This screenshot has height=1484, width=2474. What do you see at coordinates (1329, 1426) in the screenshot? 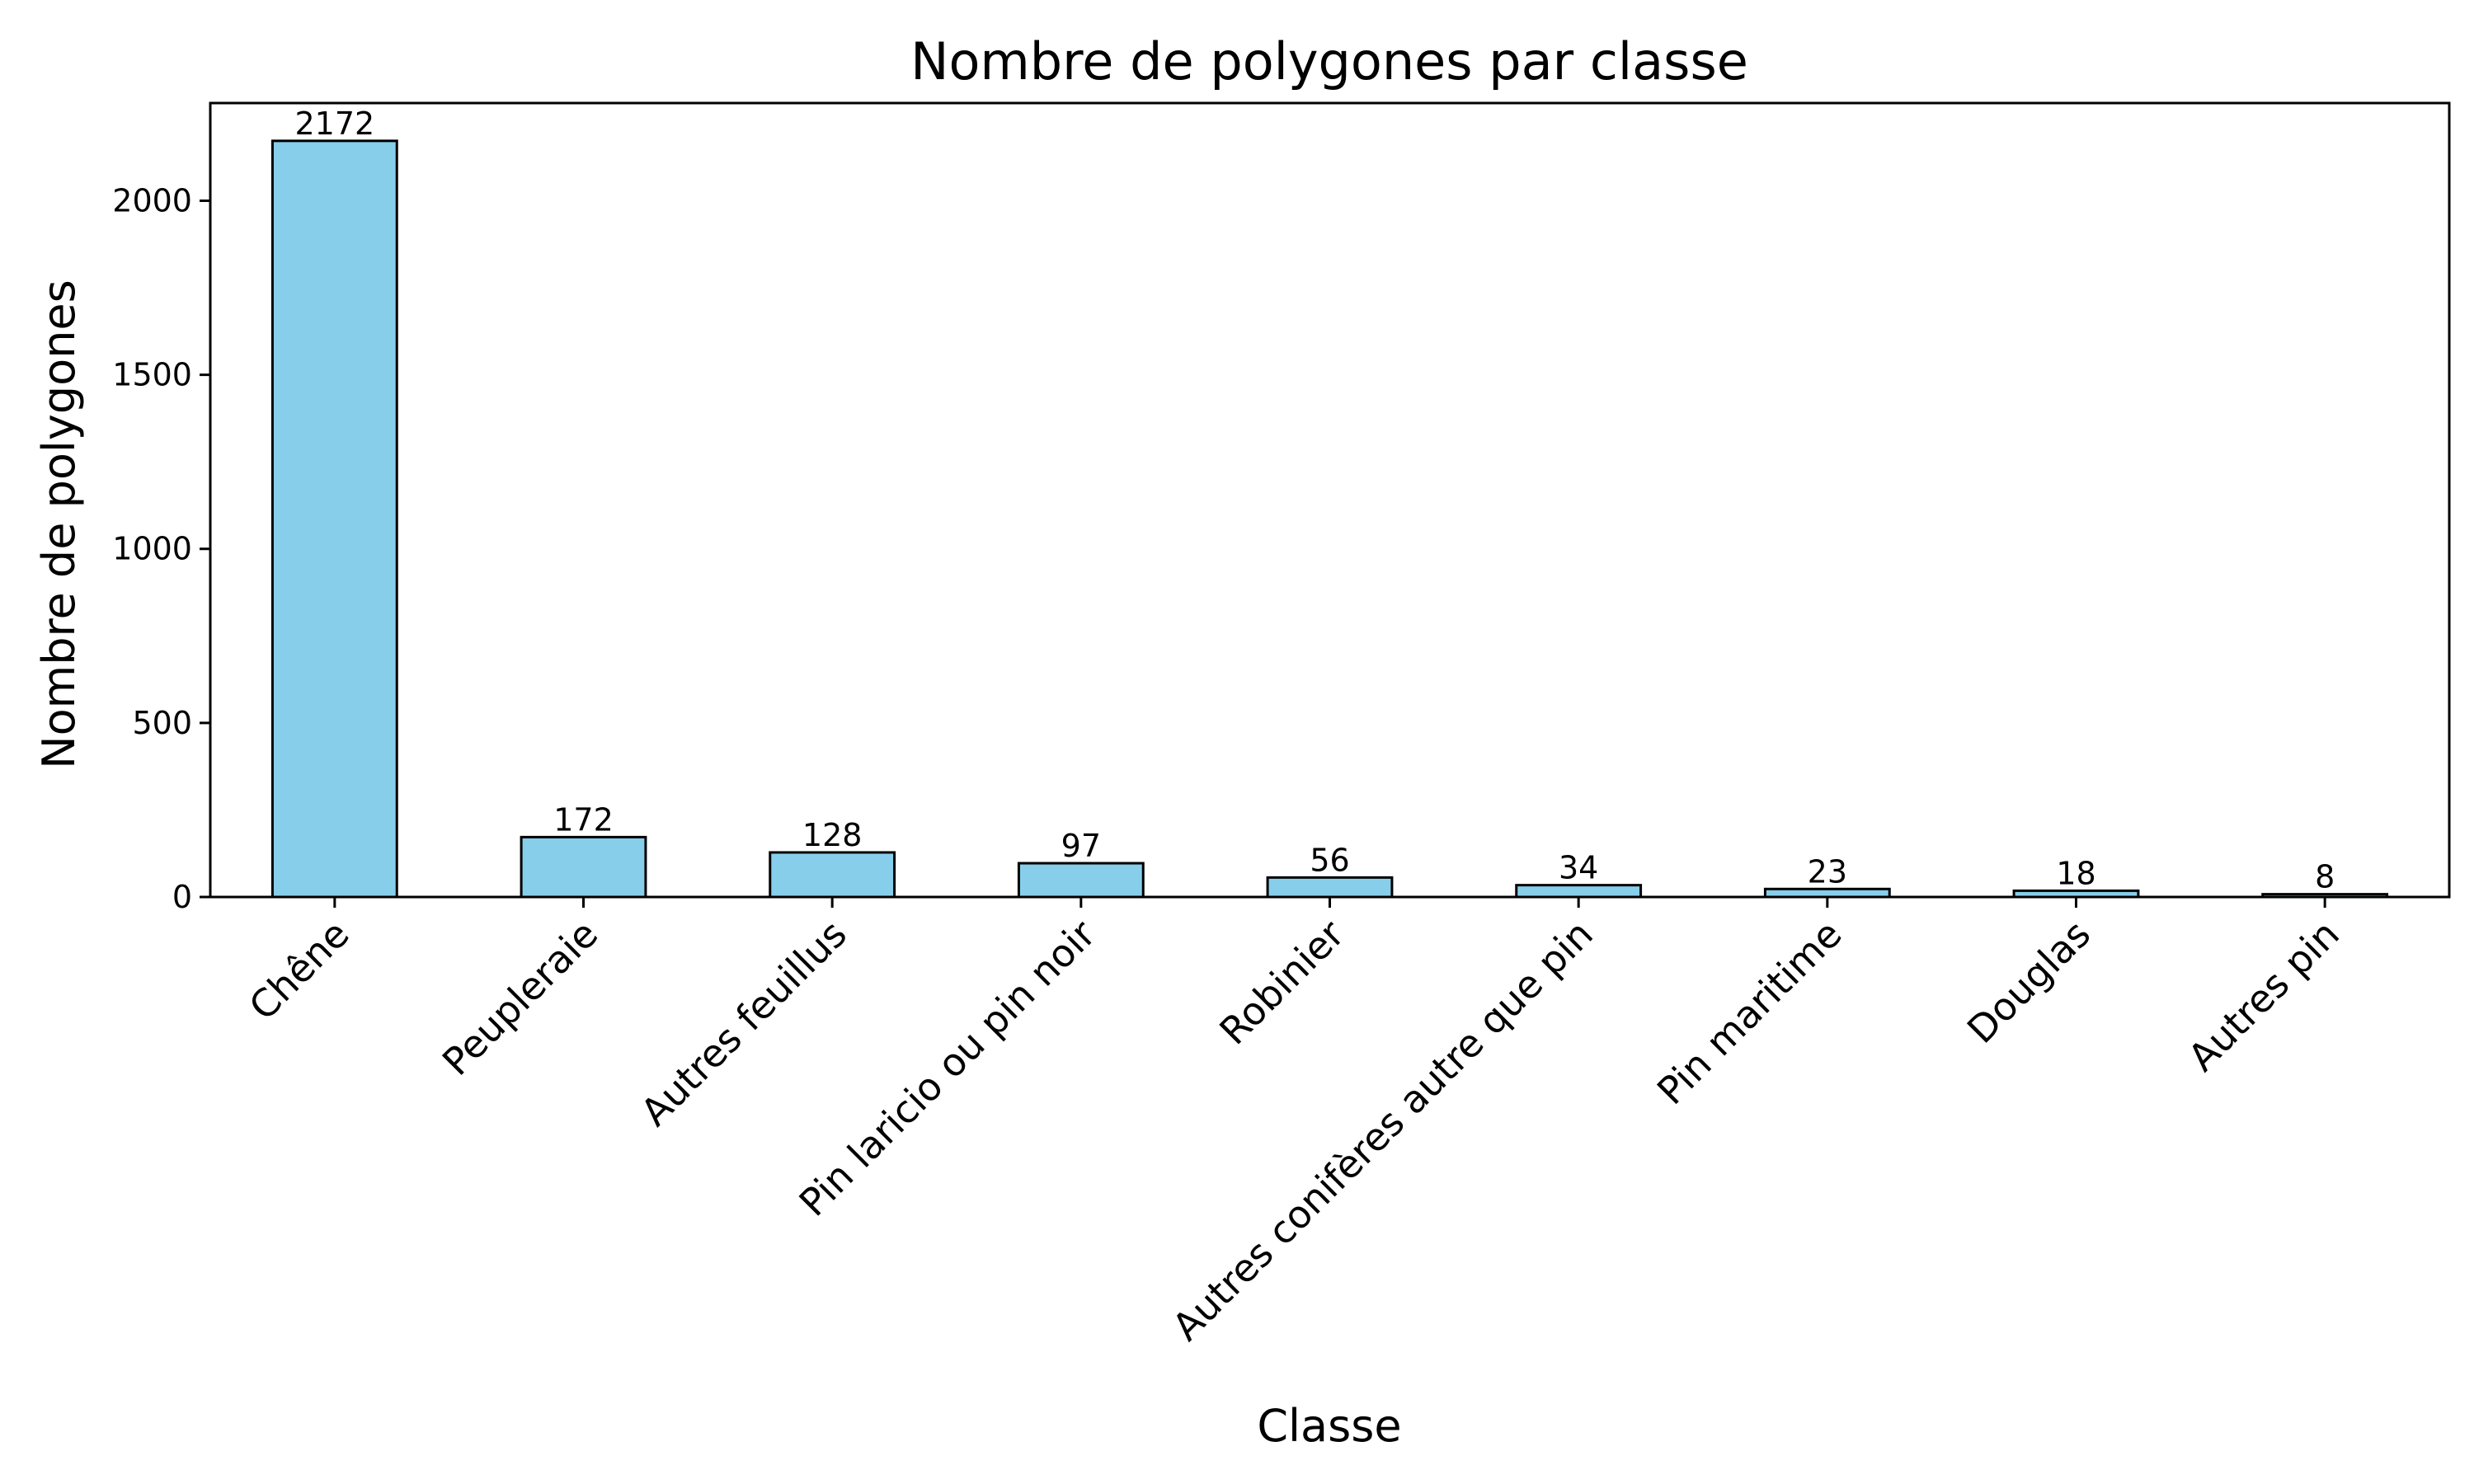
I see `x-axis-title: Classe` at bounding box center [1329, 1426].